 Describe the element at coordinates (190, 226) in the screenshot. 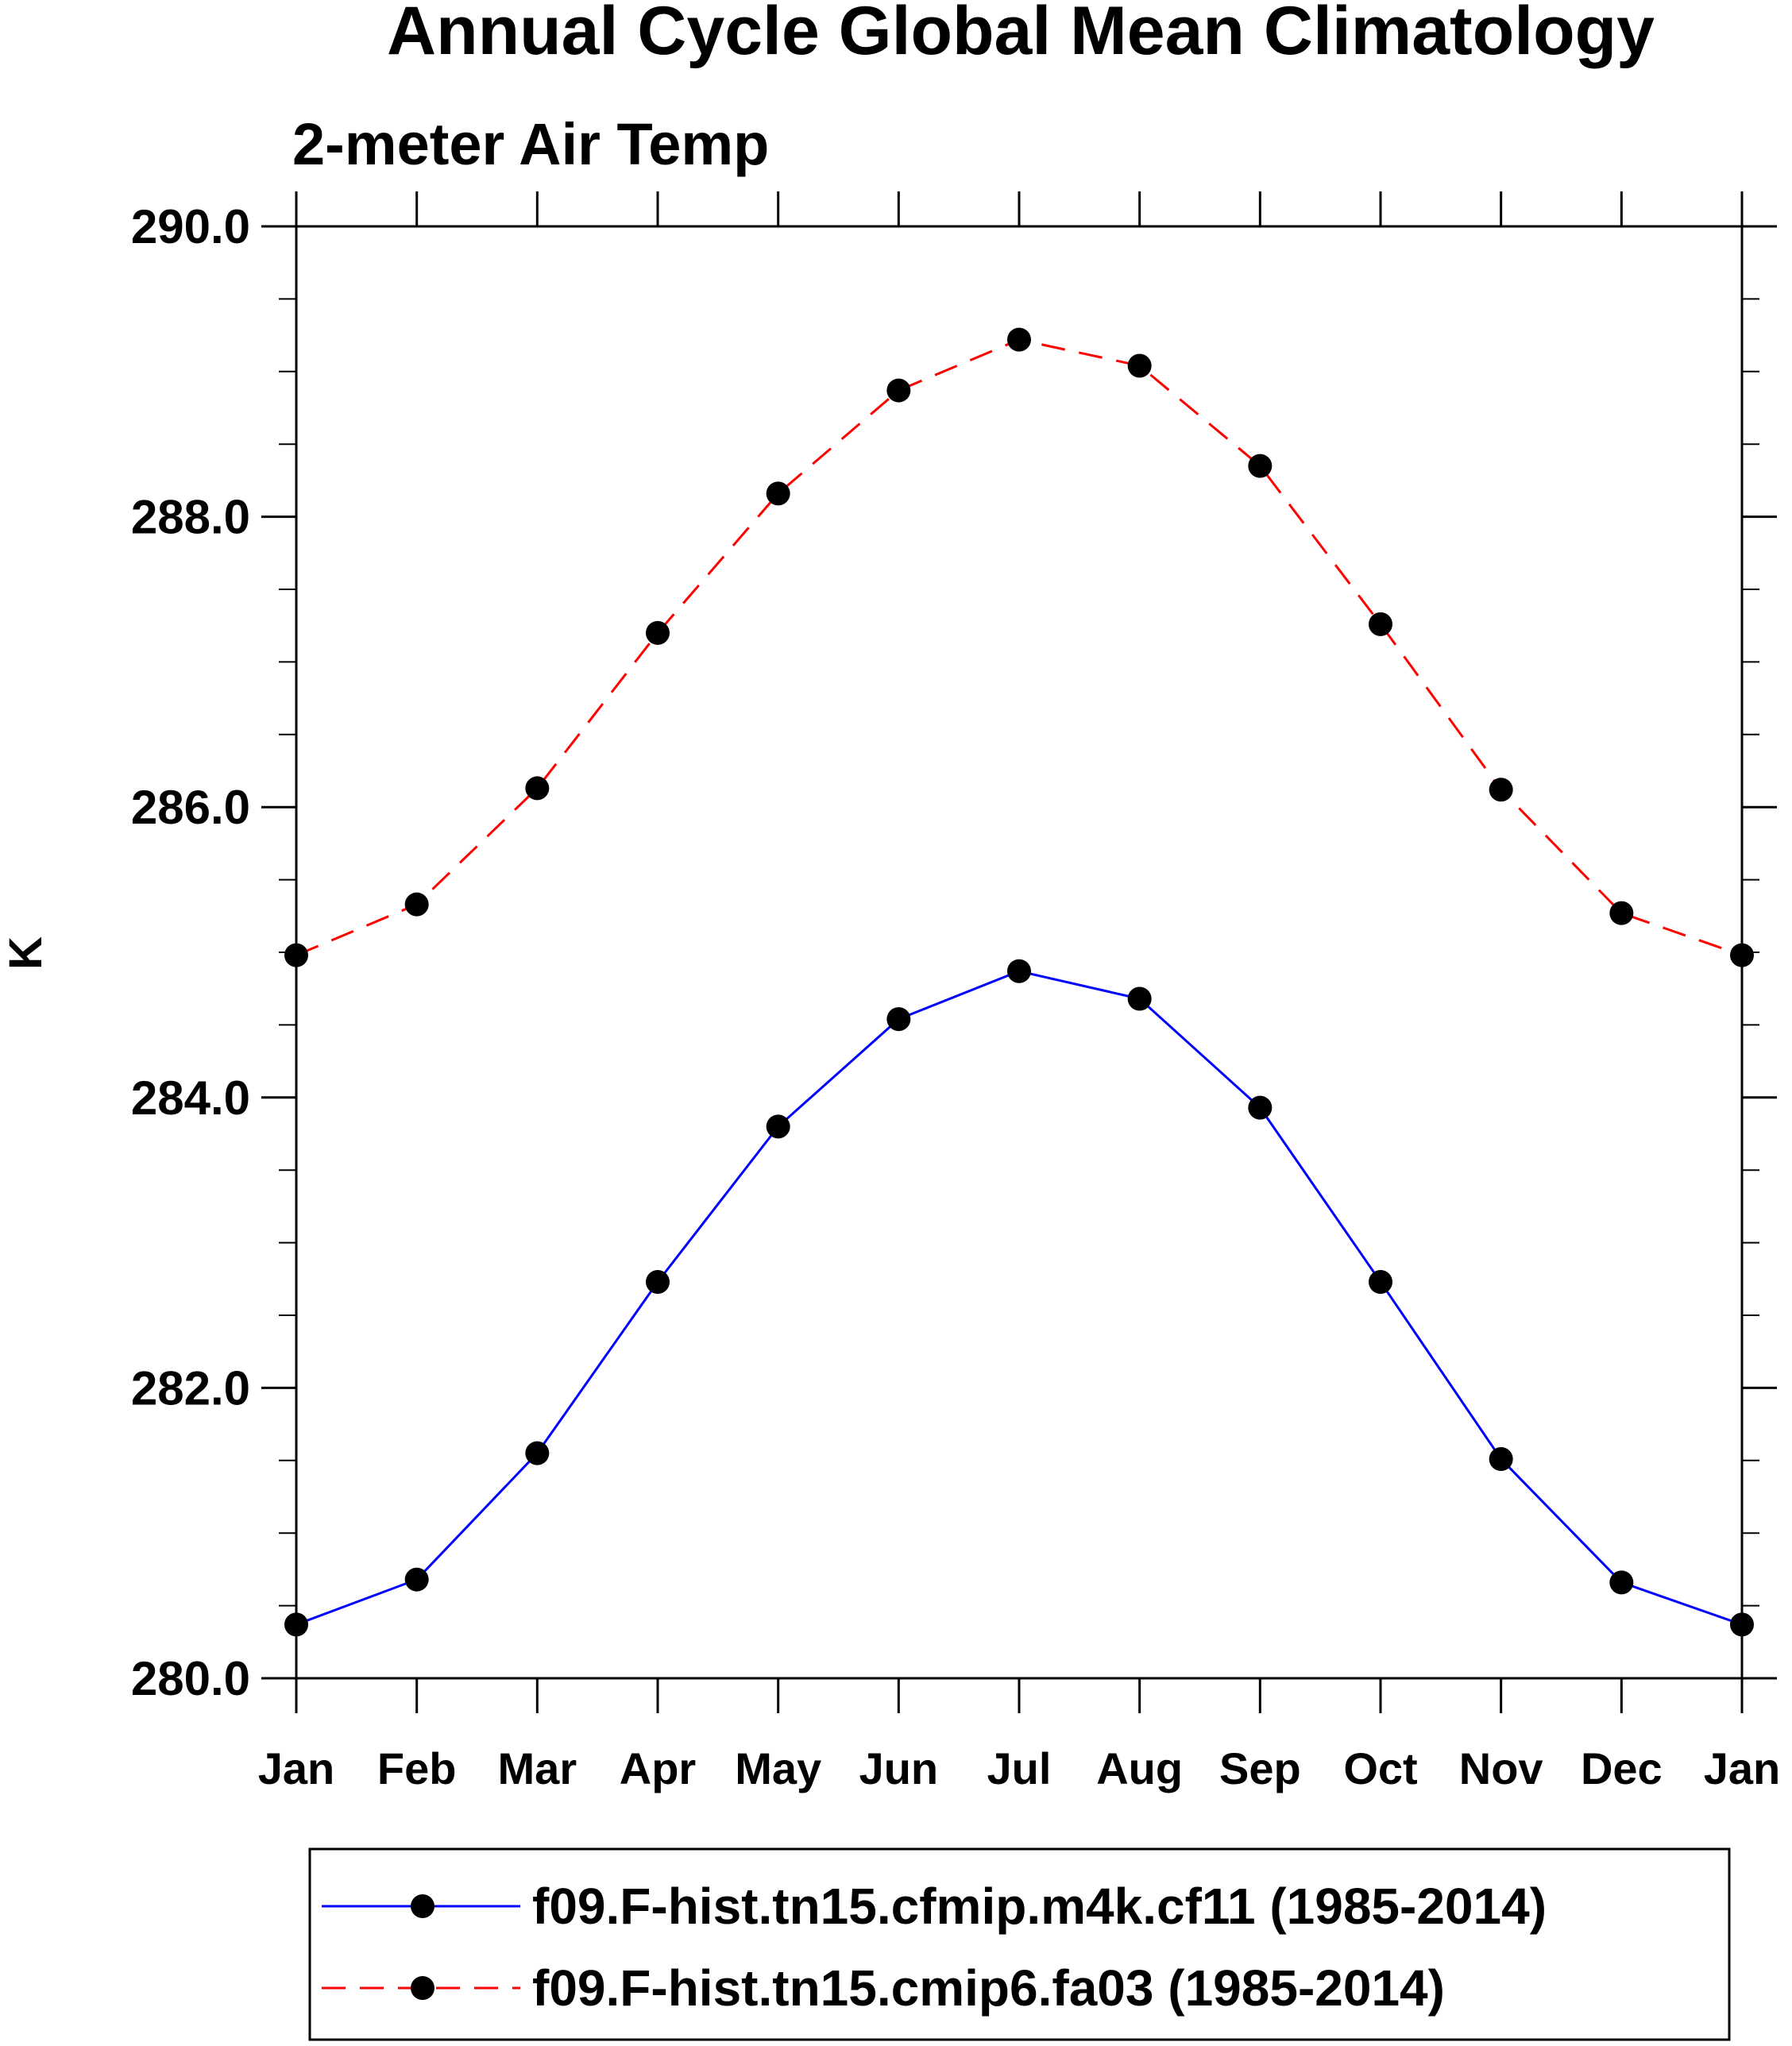

I see `y-tick-label: 290.0` at that location.